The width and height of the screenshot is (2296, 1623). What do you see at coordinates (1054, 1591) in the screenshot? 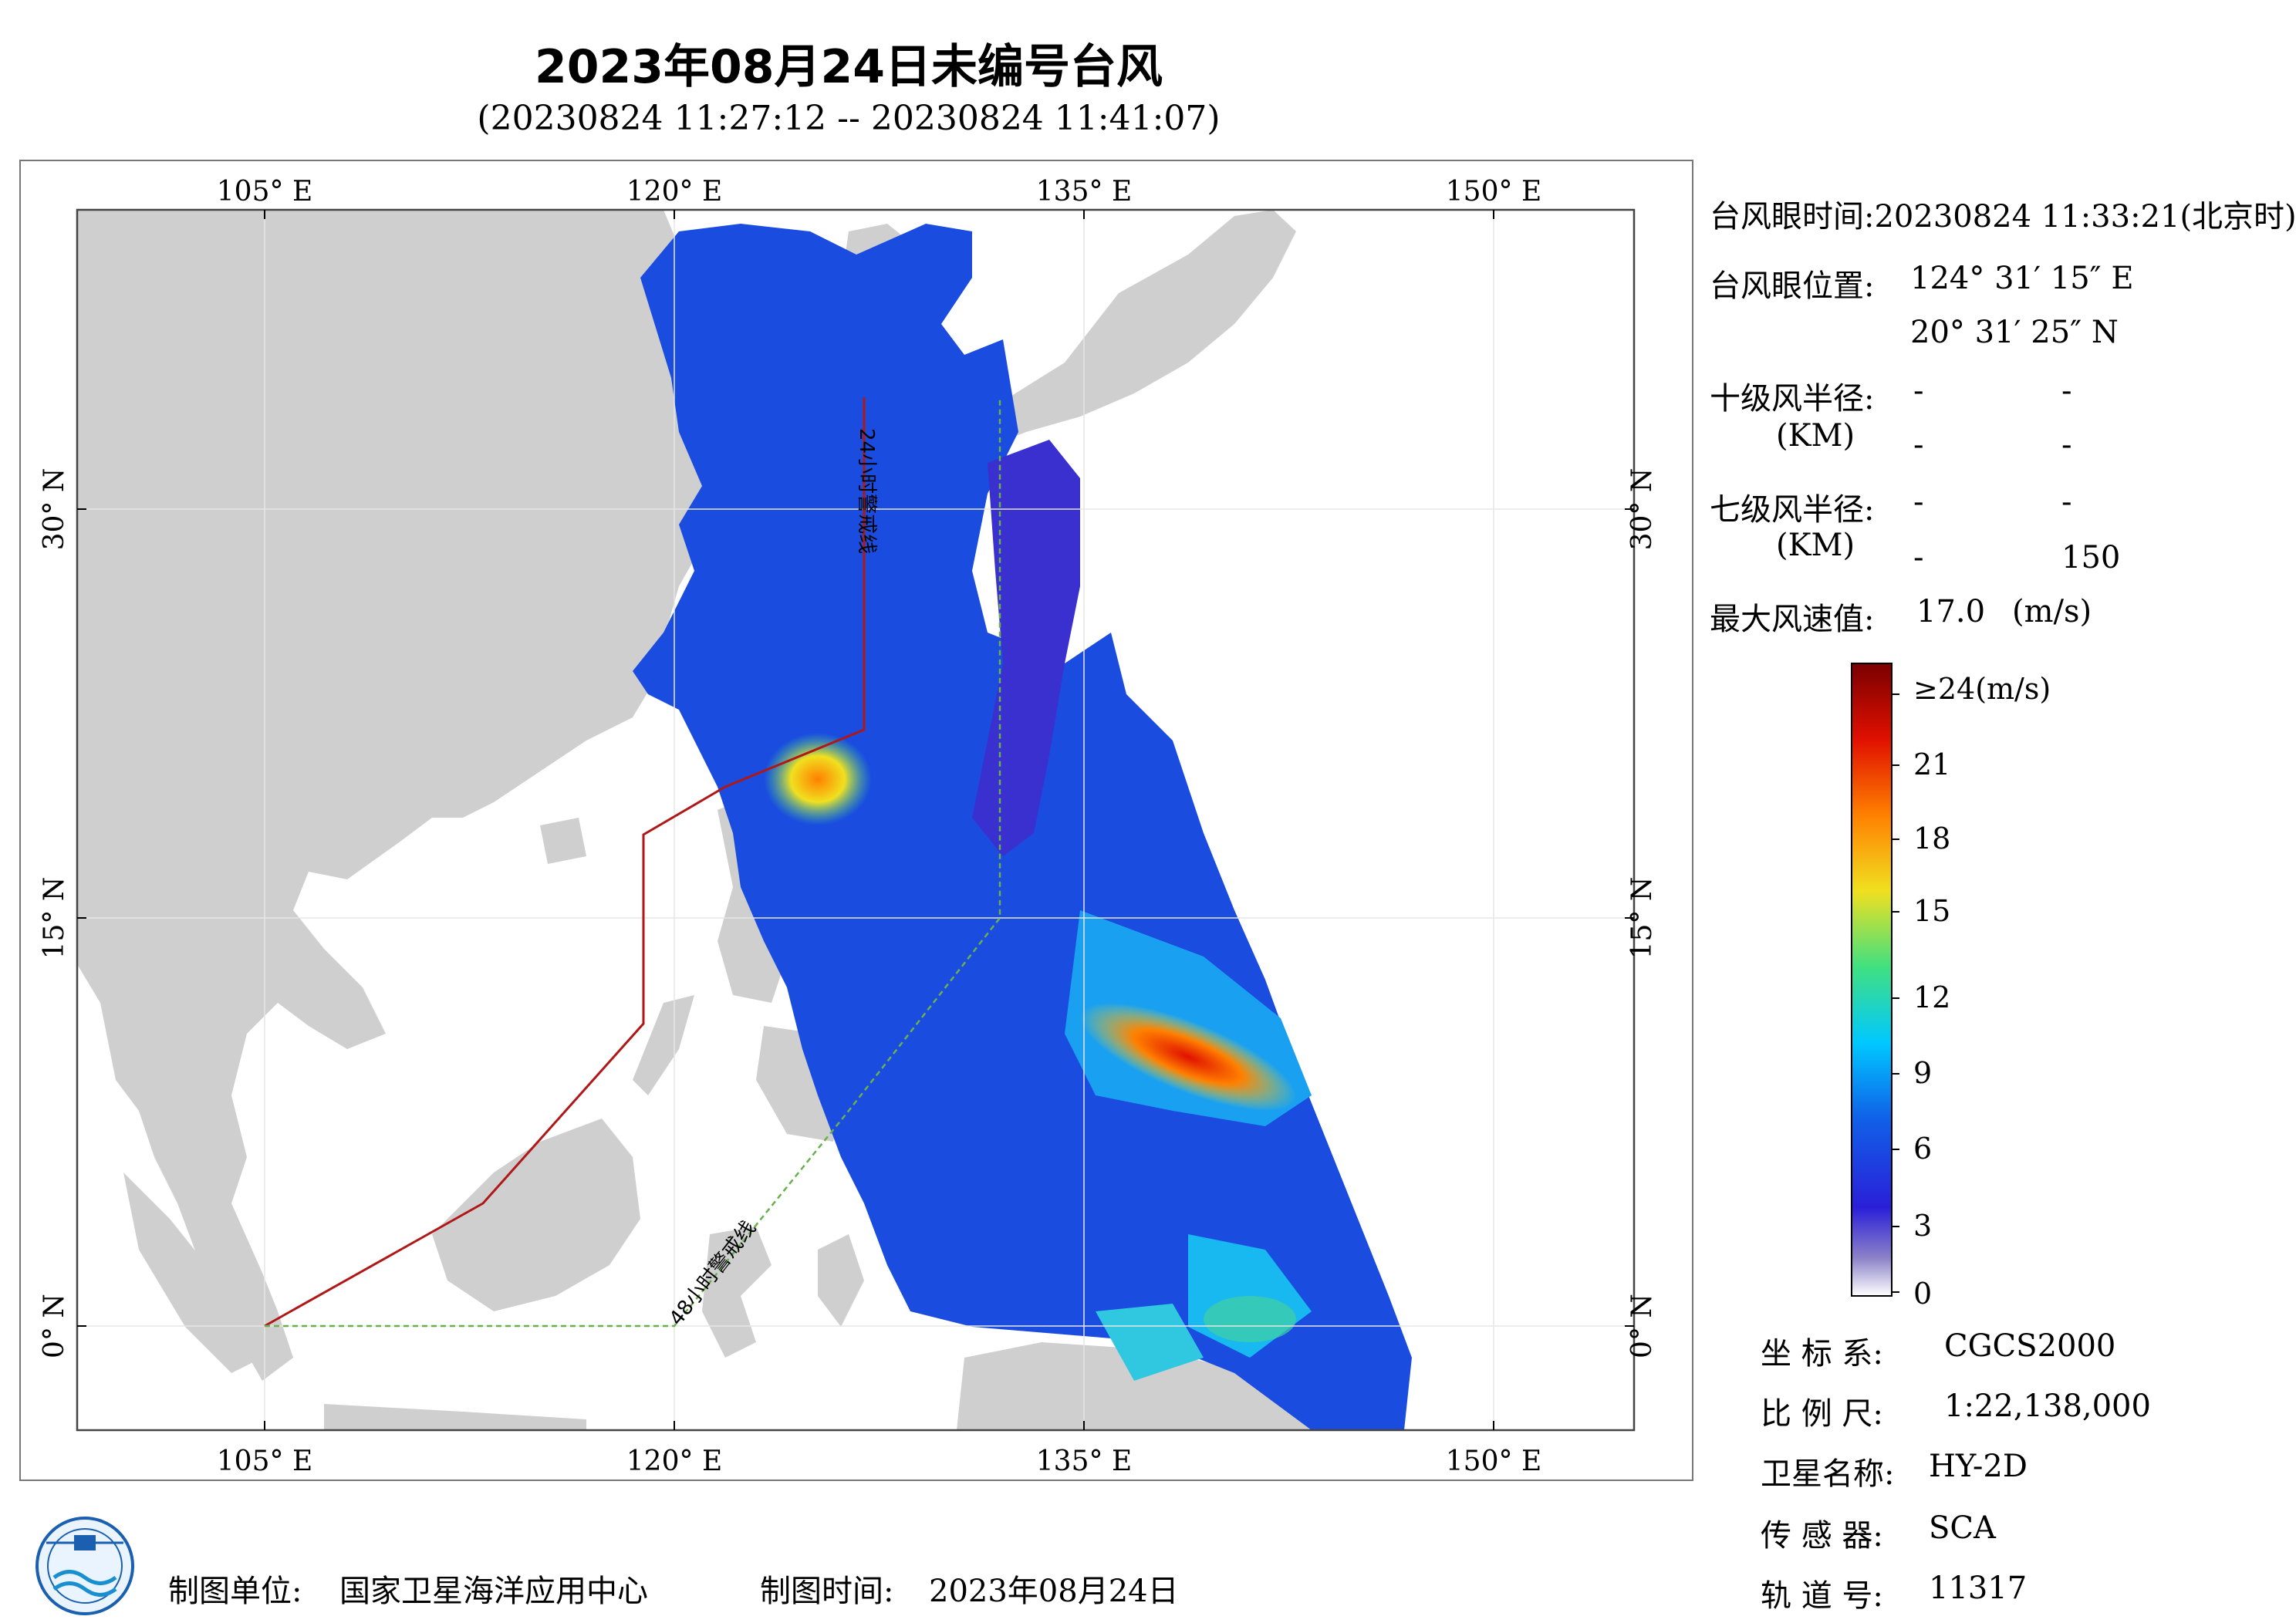
I see `production-time-value: 2023年08月24日` at bounding box center [1054, 1591].